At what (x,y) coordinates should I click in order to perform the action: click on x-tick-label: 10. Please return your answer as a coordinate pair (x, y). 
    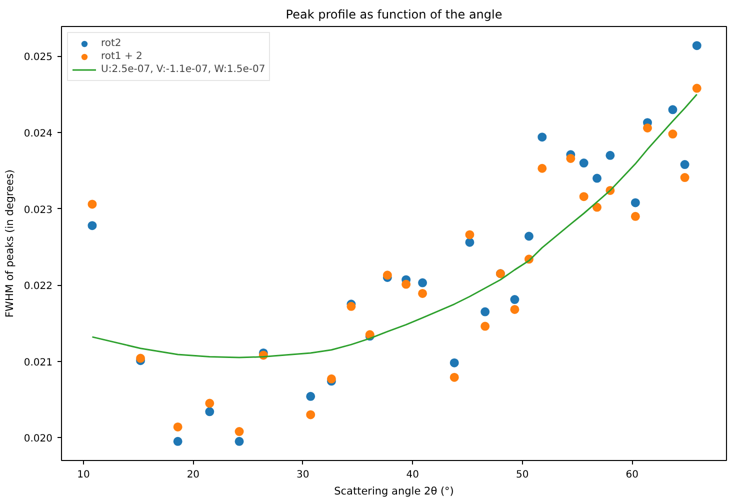
    Looking at the image, I should click on (83, 475).